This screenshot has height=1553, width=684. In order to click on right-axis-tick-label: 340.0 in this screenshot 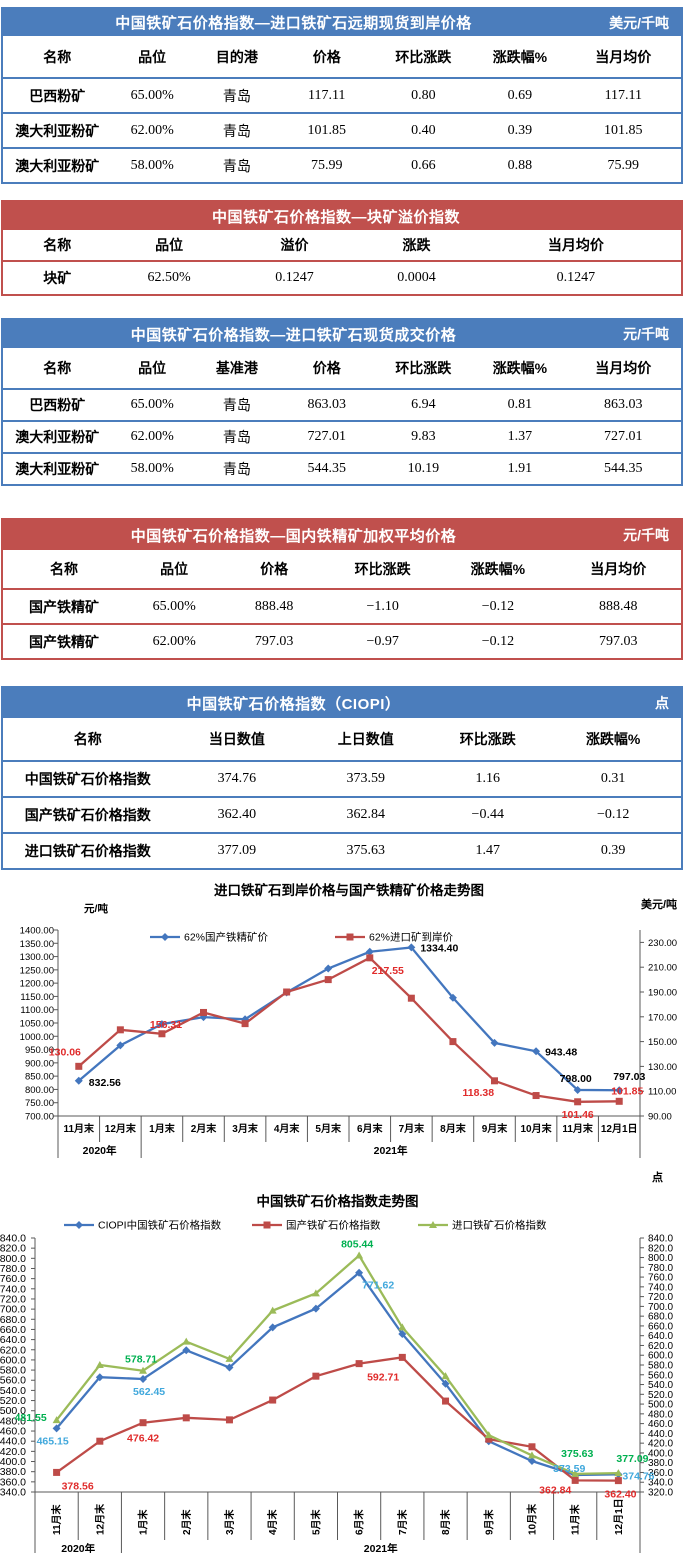, I will do `click(660, 1483)`.